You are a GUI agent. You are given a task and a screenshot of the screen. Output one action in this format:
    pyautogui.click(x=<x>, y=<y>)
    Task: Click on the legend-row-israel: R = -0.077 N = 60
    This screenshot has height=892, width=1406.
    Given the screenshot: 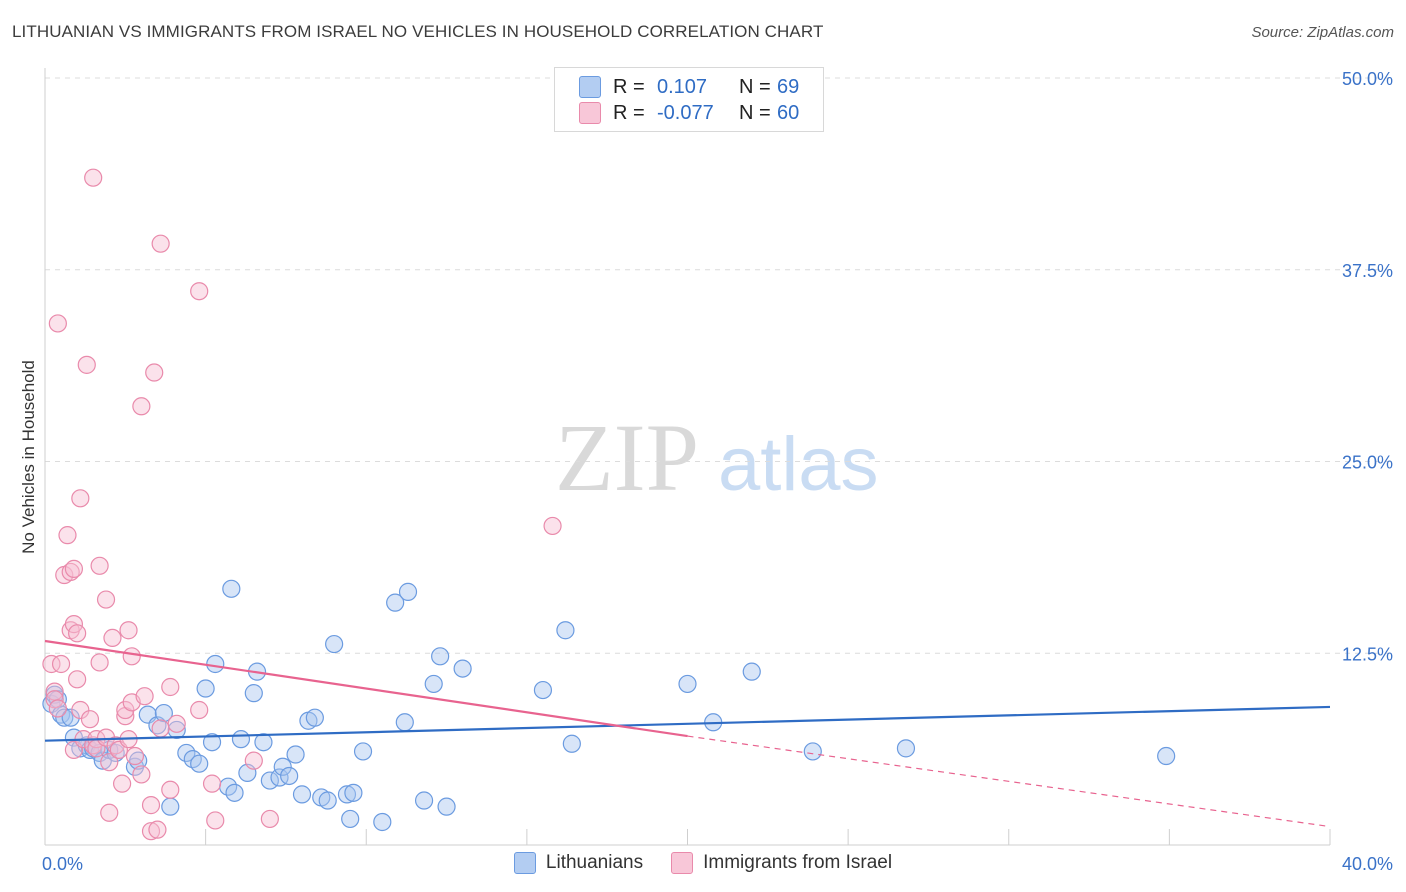 What is the action you would take?
    pyautogui.click(x=689, y=113)
    